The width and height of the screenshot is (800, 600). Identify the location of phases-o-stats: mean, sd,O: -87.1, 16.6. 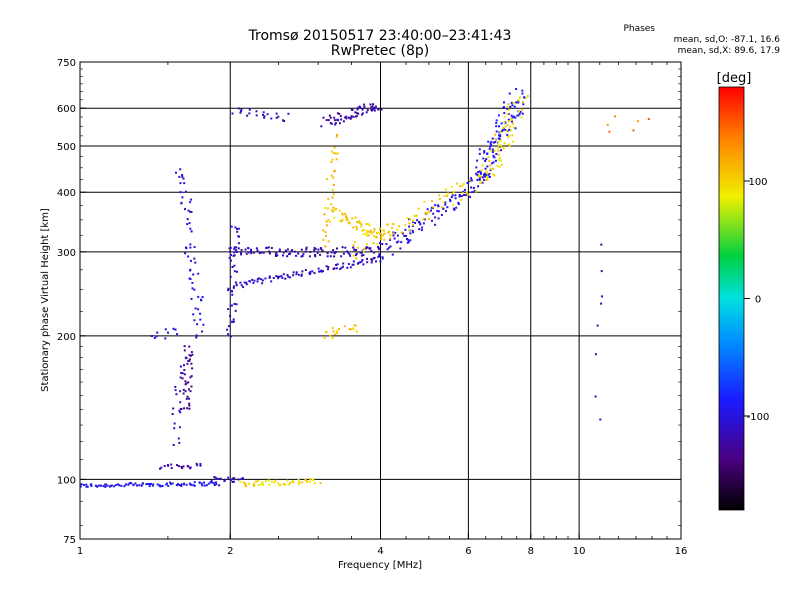
(727, 40).